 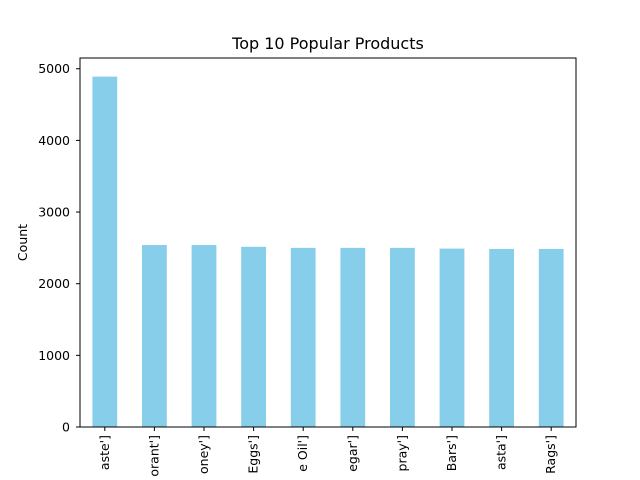 What do you see at coordinates (66, 427) in the screenshot?
I see `y-tick-label: 0` at bounding box center [66, 427].